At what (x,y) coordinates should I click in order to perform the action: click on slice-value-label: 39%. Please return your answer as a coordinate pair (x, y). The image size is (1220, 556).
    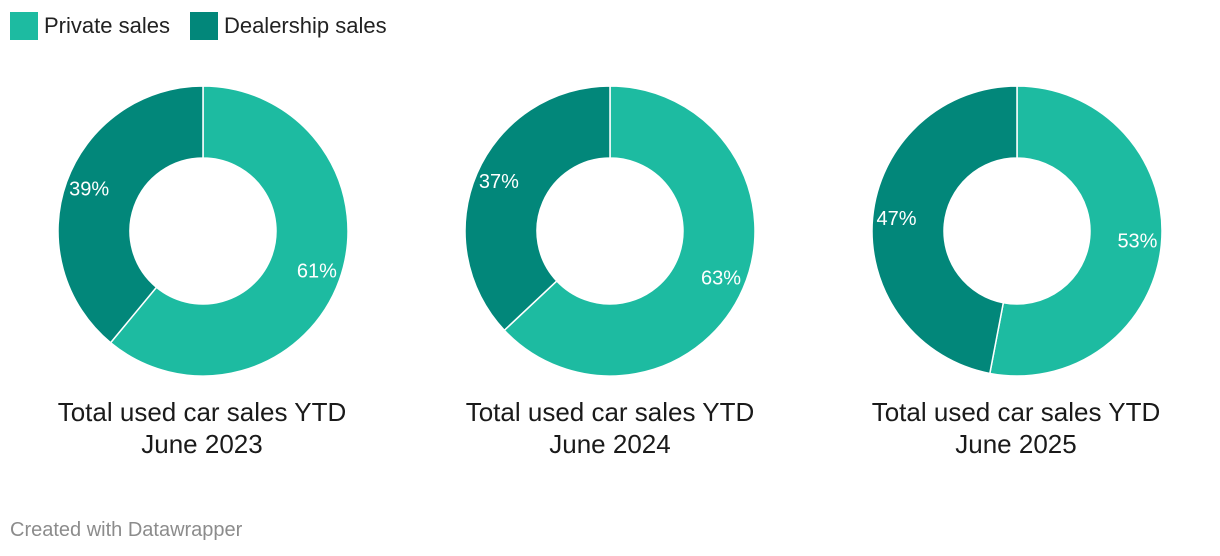
    Looking at the image, I should click on (89, 189).